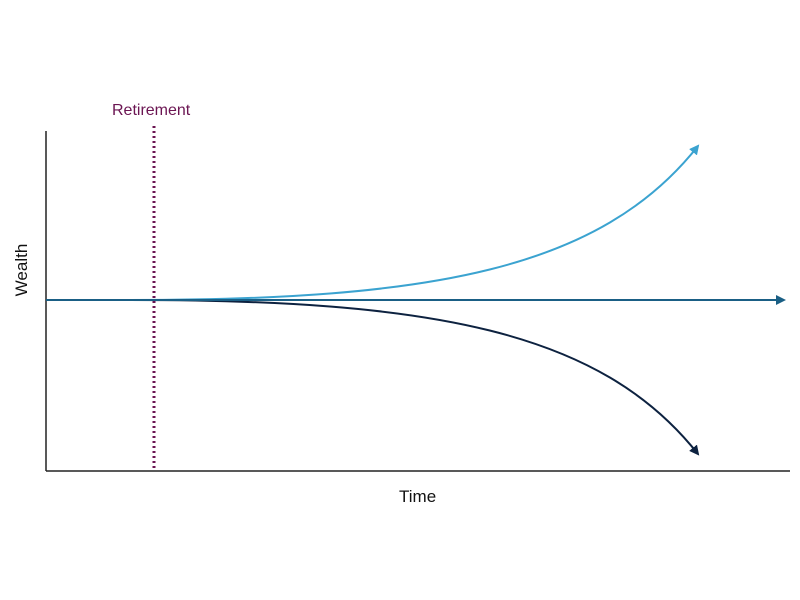 This screenshot has height=600, width=800. I want to click on retirement-label: Retirement, so click(151, 110).